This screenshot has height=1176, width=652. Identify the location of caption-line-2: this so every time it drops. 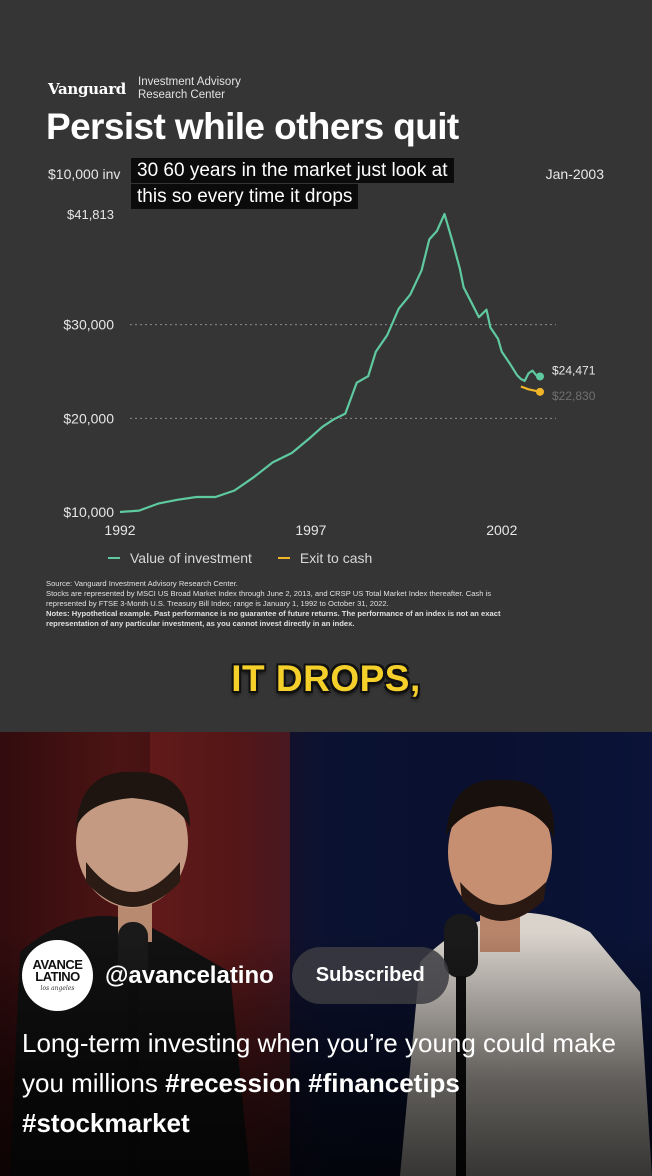
(245, 196).